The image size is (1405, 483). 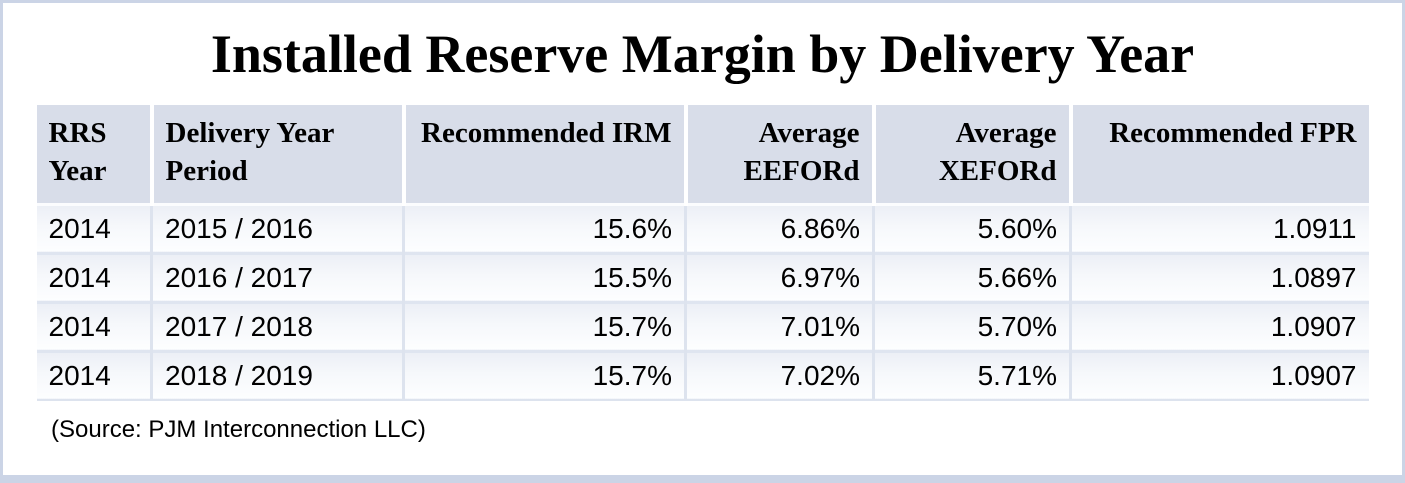 I want to click on table-cell-delivery-year-period: 2015 / 2016, so click(x=277, y=227).